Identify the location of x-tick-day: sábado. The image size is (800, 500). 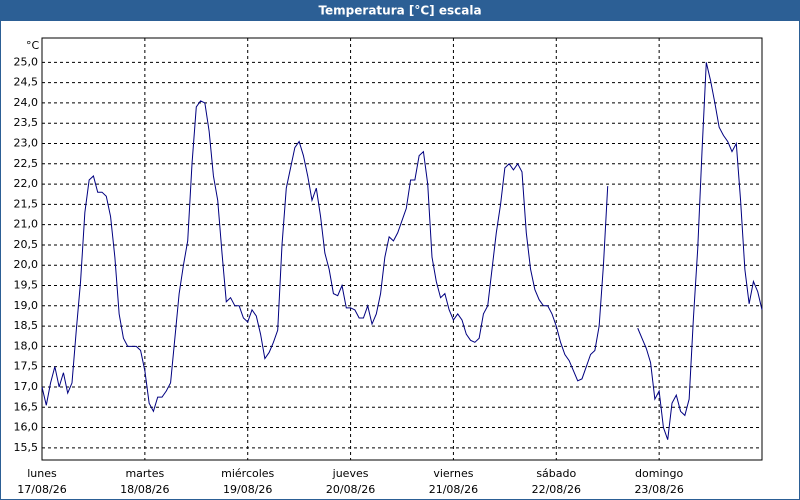
(556, 473).